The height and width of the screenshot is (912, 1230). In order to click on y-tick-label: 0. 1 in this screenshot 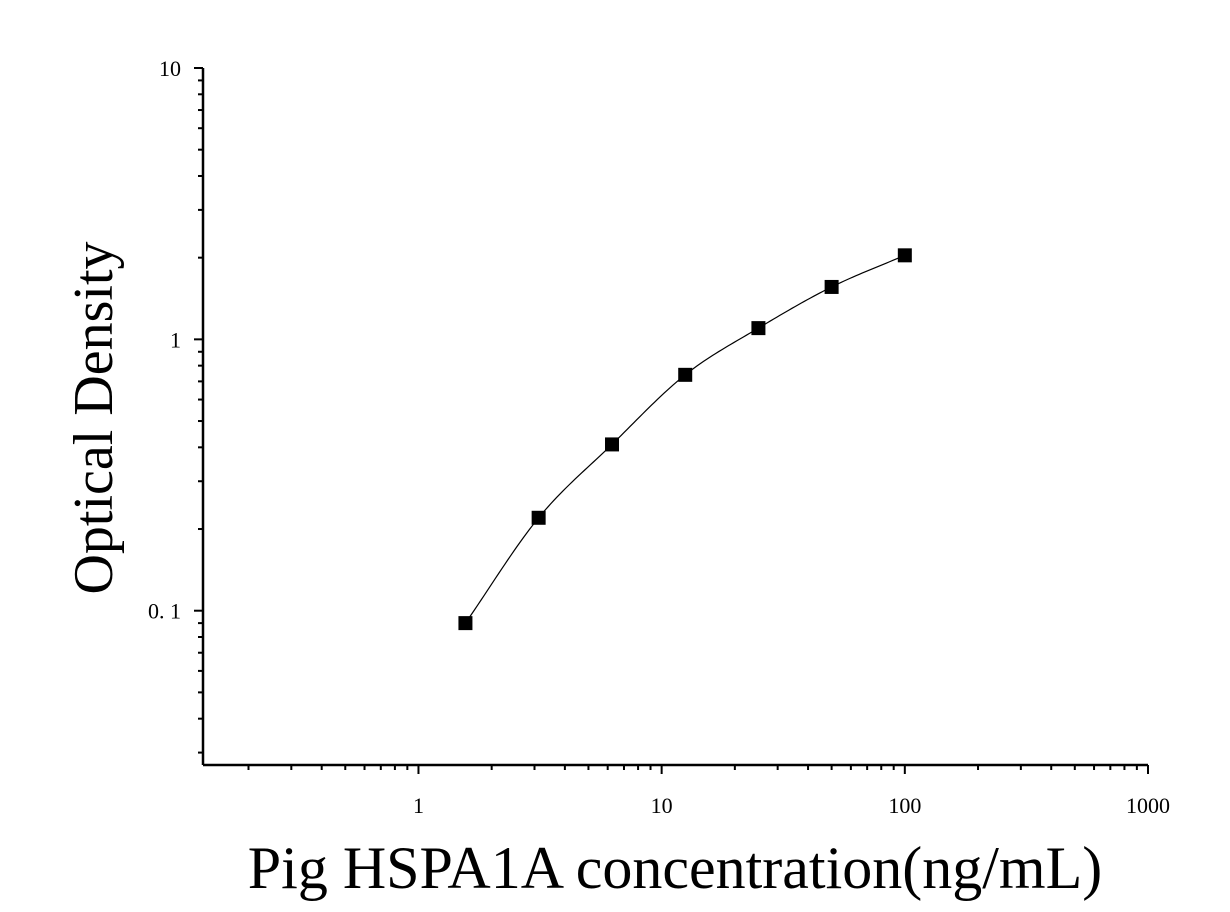, I will do `click(164, 611)`.